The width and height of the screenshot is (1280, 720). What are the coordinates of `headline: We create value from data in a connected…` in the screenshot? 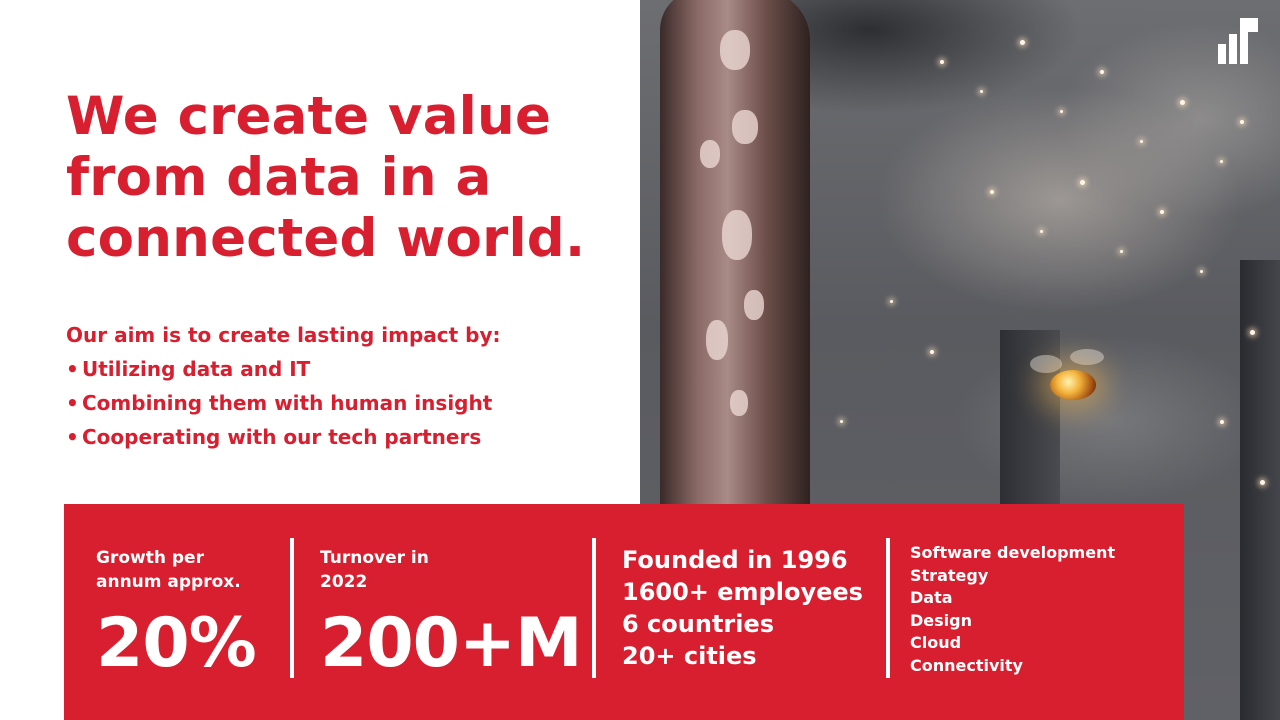 It's located at (346, 177).